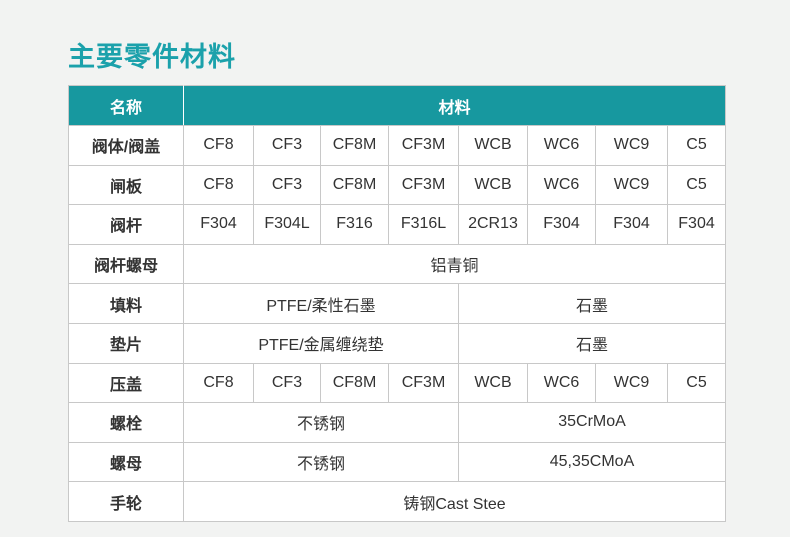 This screenshot has height=537, width=790. Describe the element at coordinates (592, 422) in the screenshot. I see `material-cell: 35CrMoA` at that location.